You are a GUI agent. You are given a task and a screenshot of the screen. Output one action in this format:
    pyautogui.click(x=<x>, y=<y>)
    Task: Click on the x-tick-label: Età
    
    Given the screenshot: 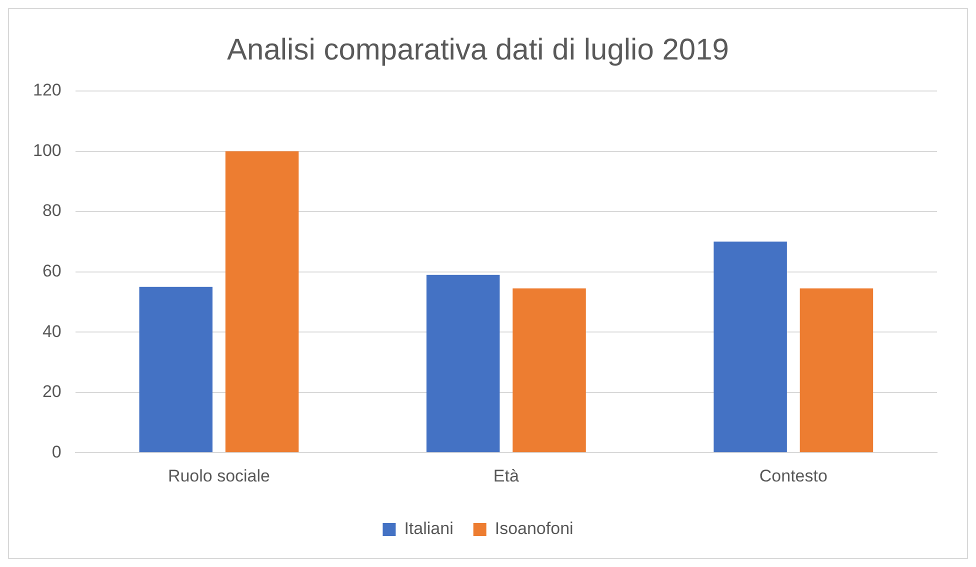 What is the action you would take?
    pyautogui.click(x=506, y=476)
    